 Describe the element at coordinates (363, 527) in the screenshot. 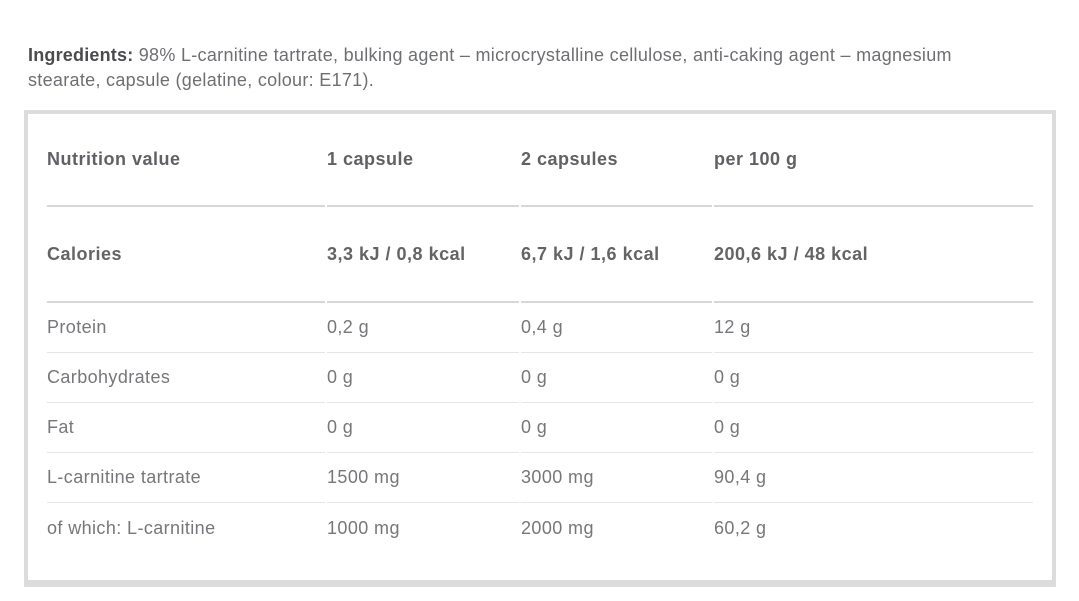

I see `value-1-capsule: 1000 mg` at that location.